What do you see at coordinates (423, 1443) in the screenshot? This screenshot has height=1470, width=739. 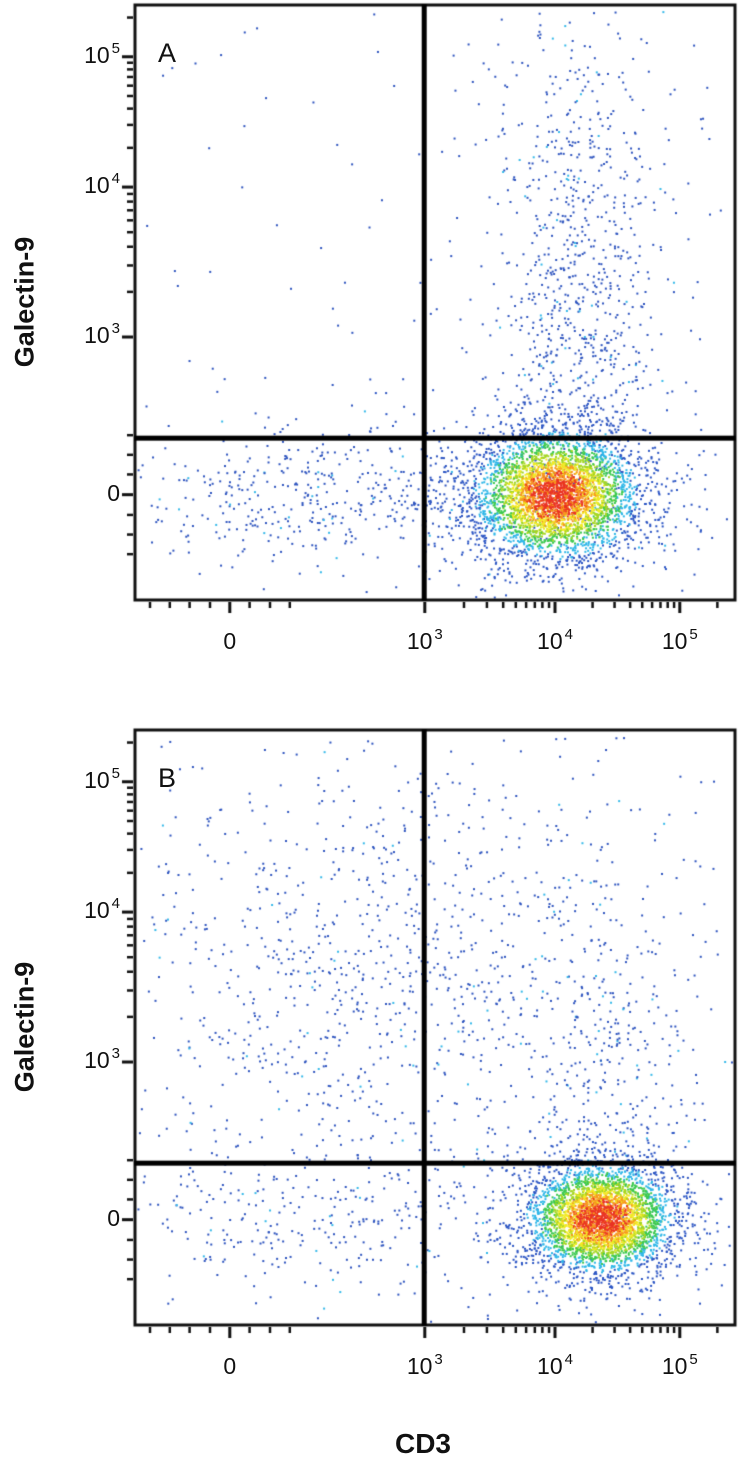 I see `x-axis-label-cd3: CD3` at bounding box center [423, 1443].